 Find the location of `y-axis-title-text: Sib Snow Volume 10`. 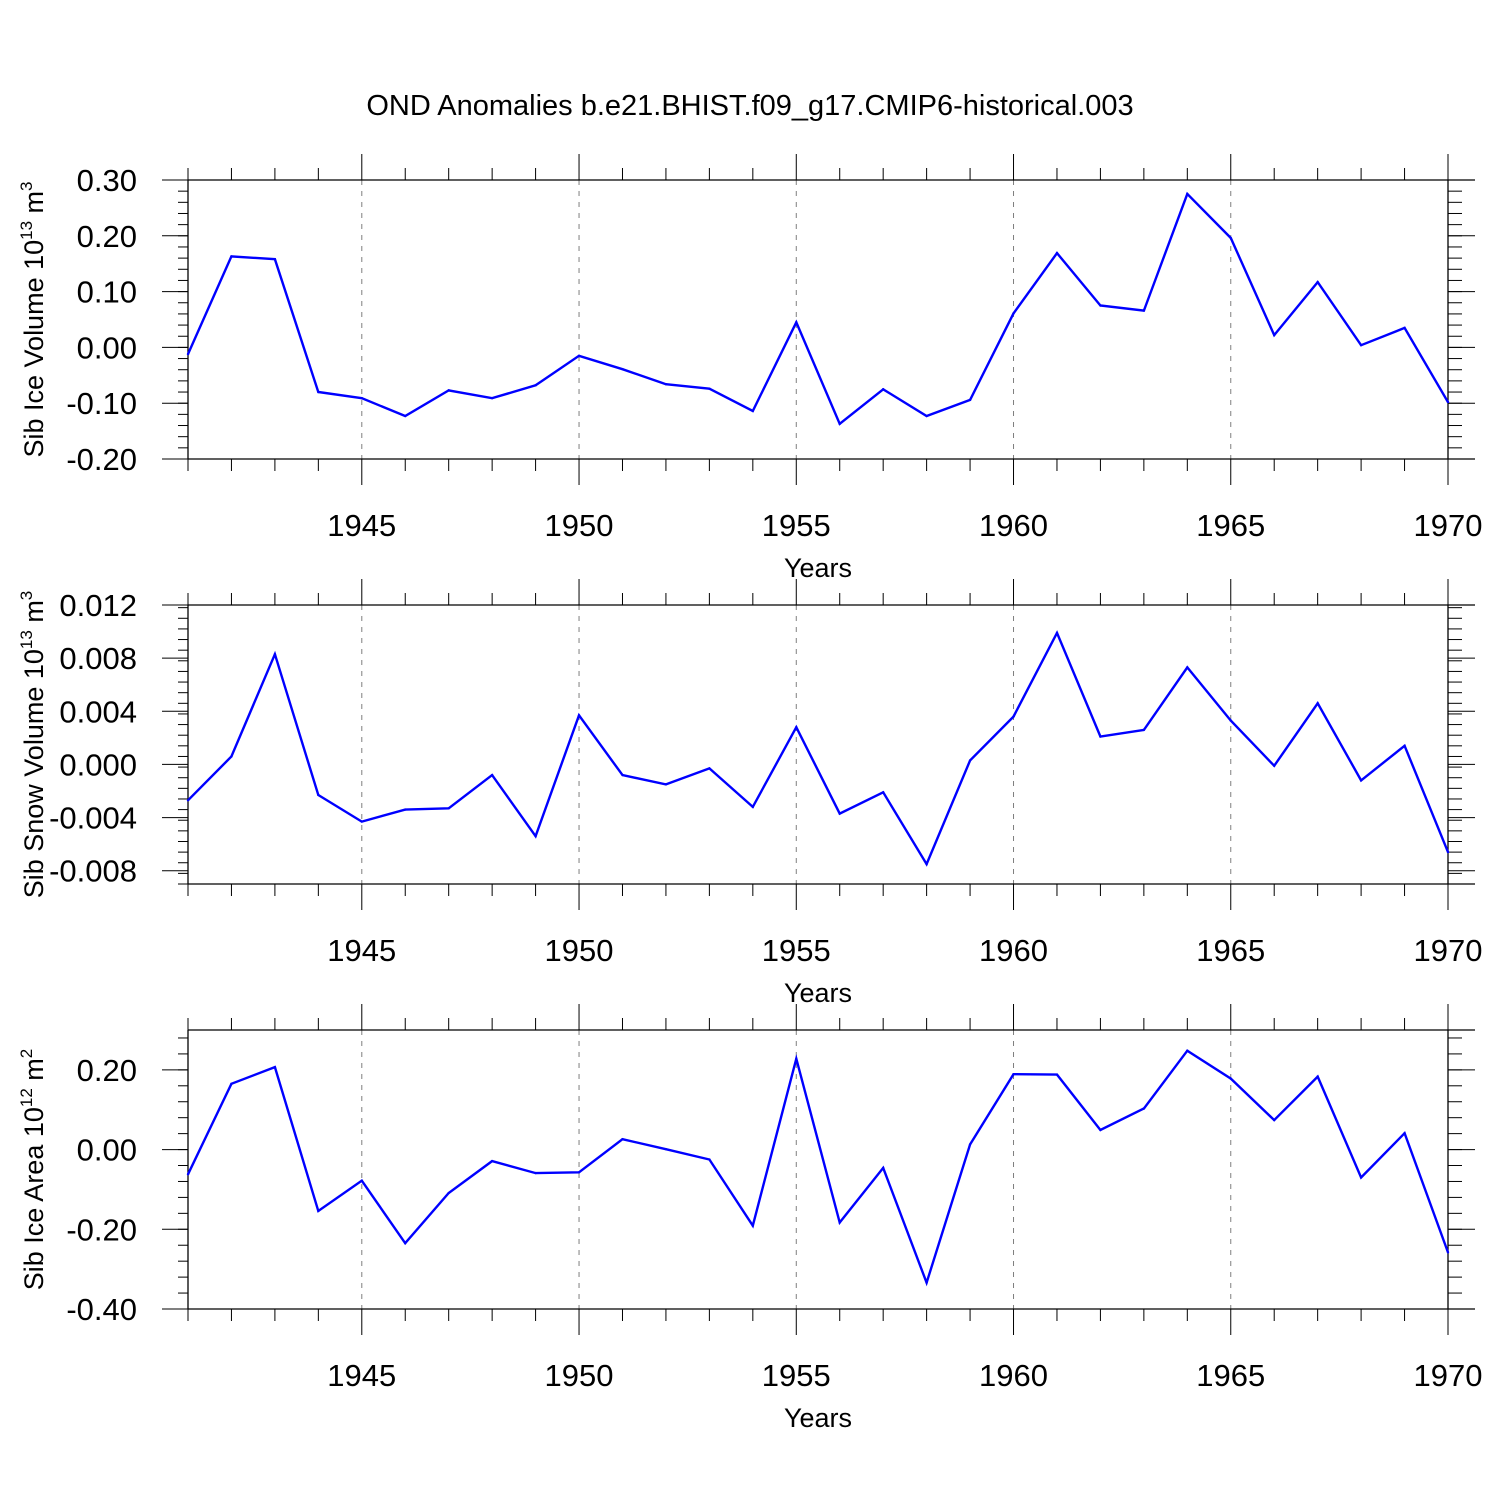

y-axis-title-text: Sib Snow Volume 10 is located at coordinates (34, 773).